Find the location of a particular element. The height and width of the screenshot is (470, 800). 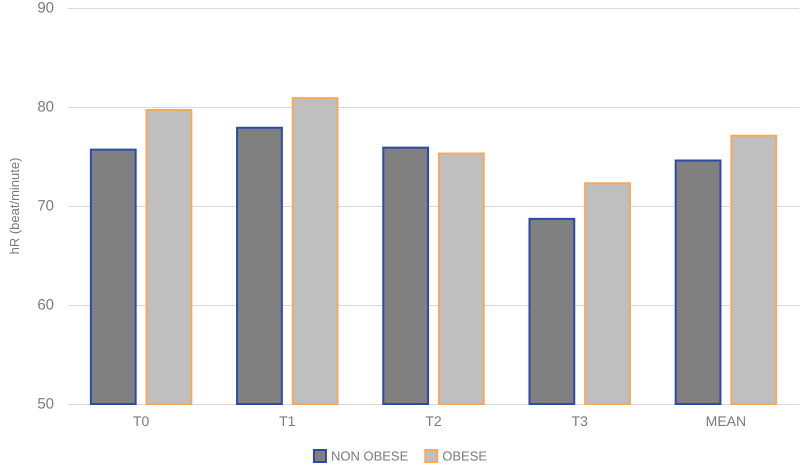

x-tick-label: T3 is located at coordinates (580, 421).